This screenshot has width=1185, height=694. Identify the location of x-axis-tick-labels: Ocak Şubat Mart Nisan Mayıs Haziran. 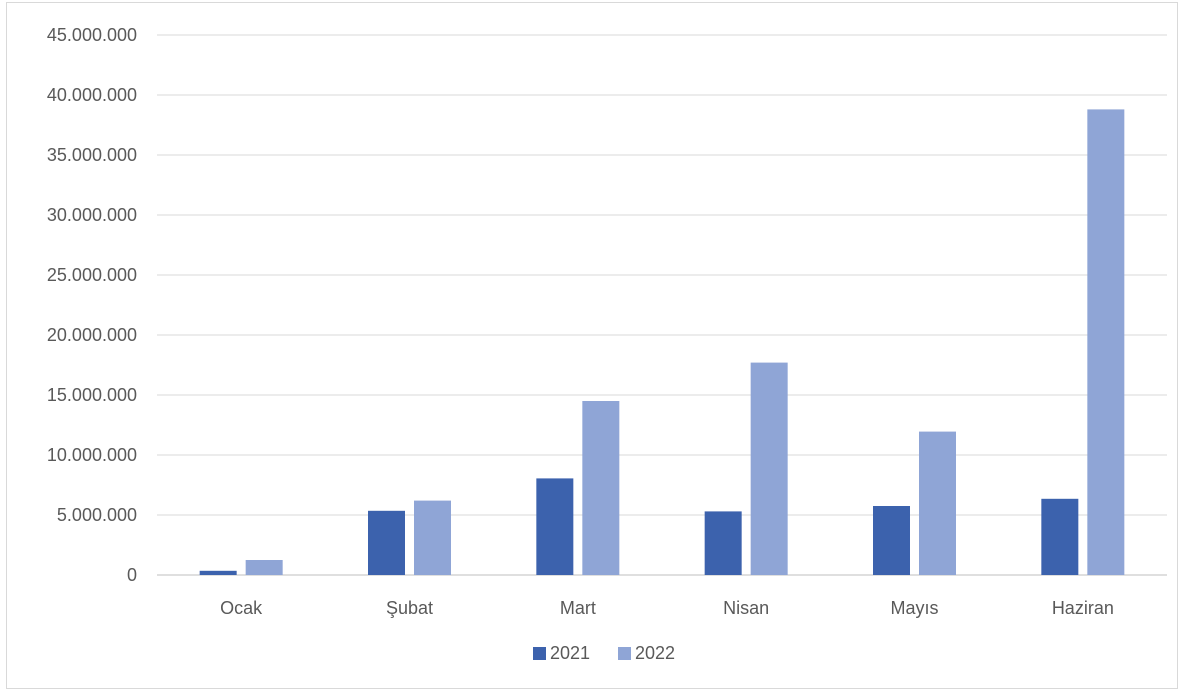
(667, 608).